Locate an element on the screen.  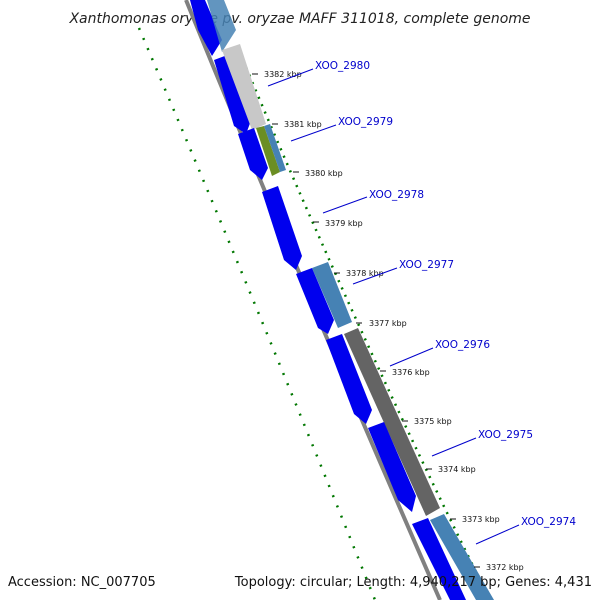
tick-label: 3381 kbp is located at coordinates (303, 124).